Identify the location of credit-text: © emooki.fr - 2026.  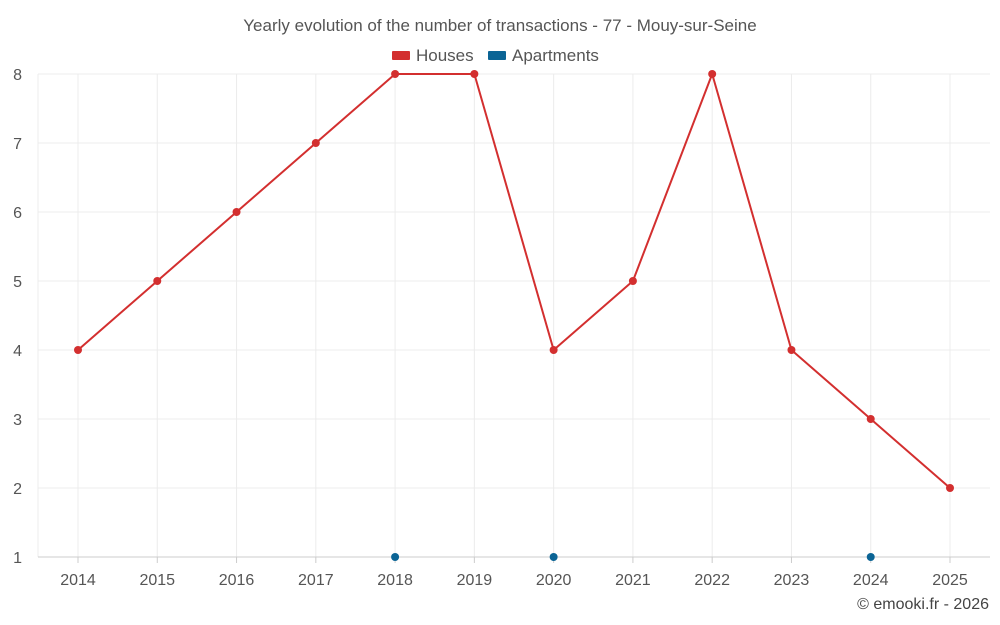
(923, 604).